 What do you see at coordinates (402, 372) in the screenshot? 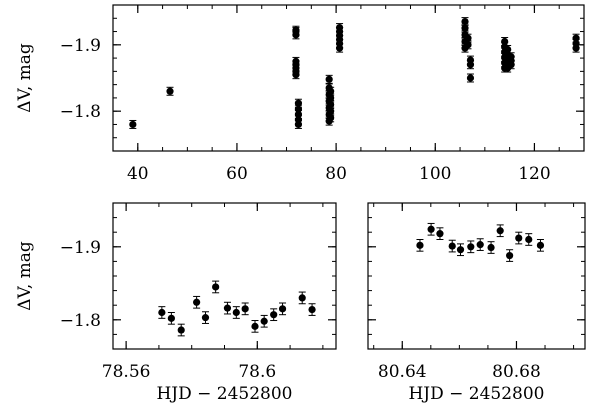
I see `x-tick-label: 80.64` at bounding box center [402, 372].